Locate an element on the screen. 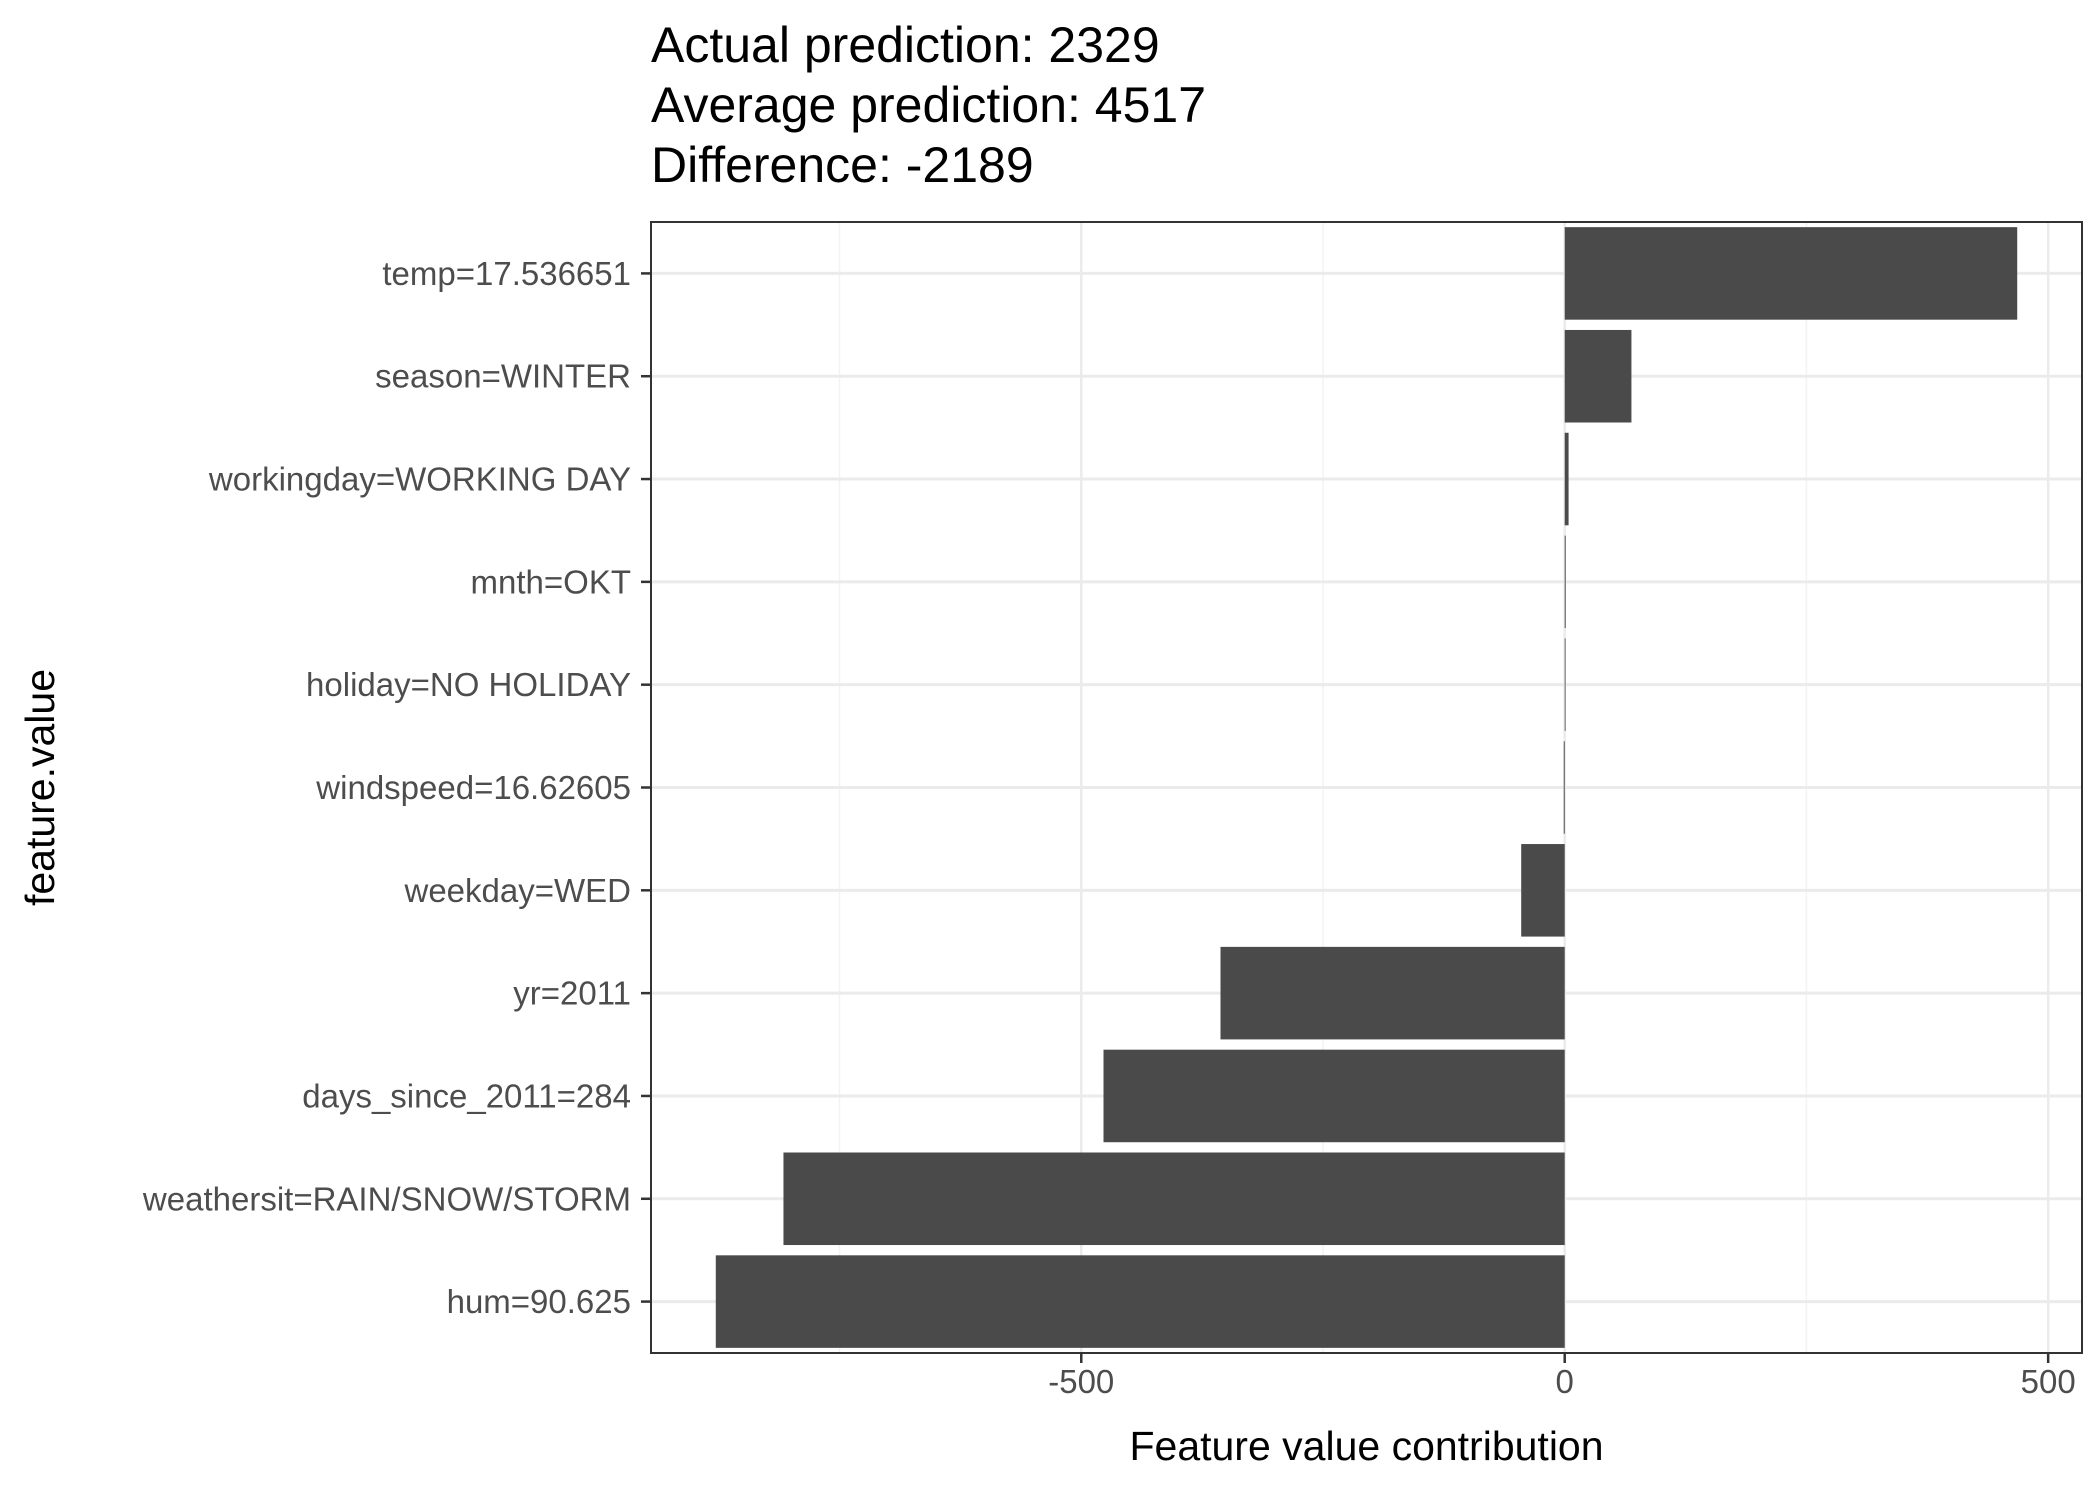 Image resolution: width=2100 pixels, height=1500 pixels. bar-season is located at coordinates (1598, 376).